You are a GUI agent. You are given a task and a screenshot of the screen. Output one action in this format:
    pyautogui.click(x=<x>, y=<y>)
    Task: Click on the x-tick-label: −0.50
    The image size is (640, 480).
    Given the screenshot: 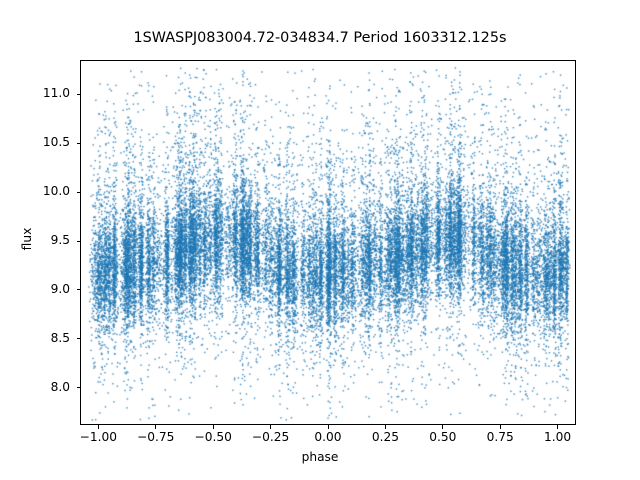 What is the action you would take?
    pyautogui.click(x=213, y=437)
    